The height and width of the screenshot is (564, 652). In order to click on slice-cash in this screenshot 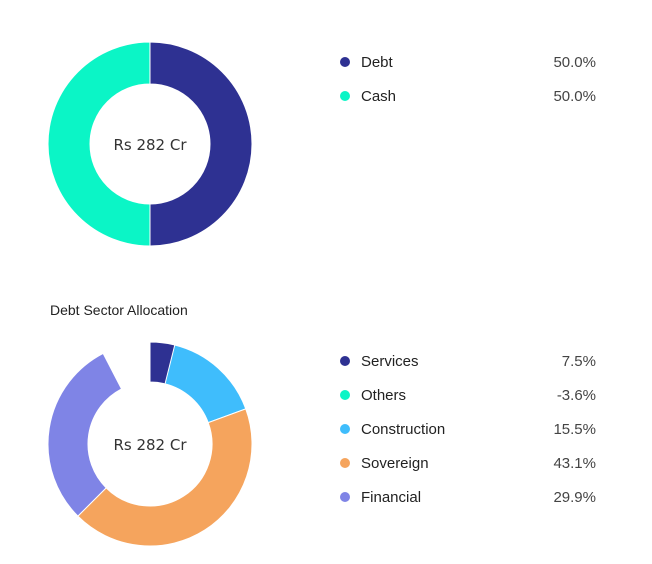, I will do `click(99, 144)`.